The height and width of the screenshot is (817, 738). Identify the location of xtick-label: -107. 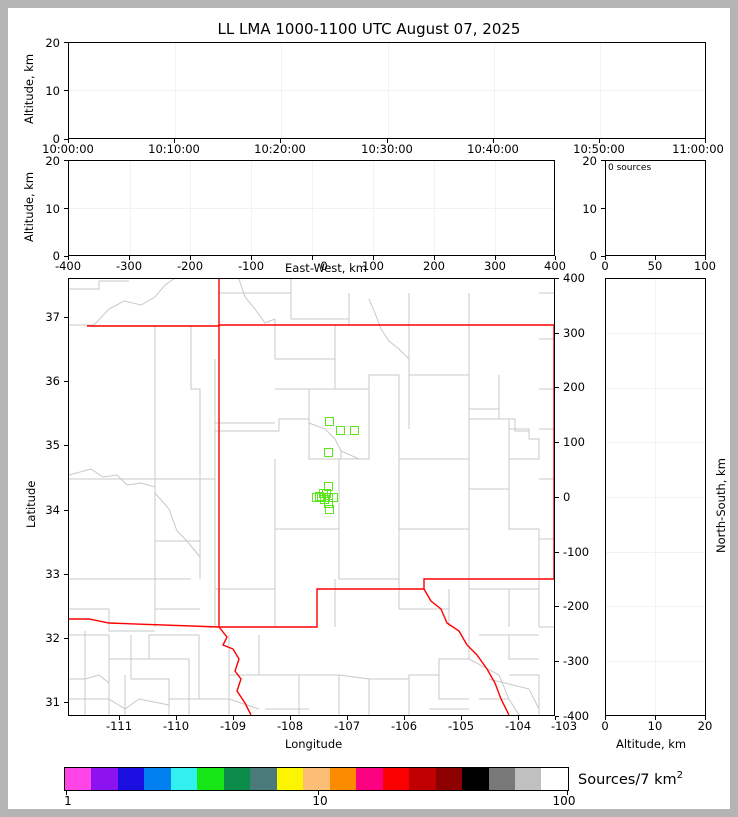
(347, 726).